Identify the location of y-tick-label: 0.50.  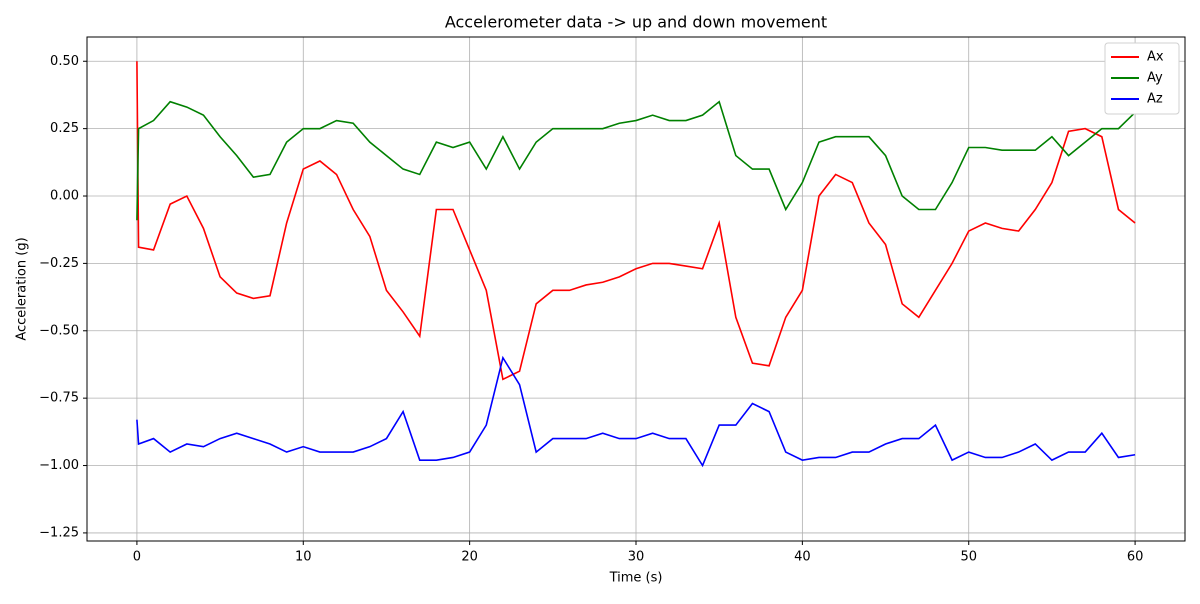
(64, 61).